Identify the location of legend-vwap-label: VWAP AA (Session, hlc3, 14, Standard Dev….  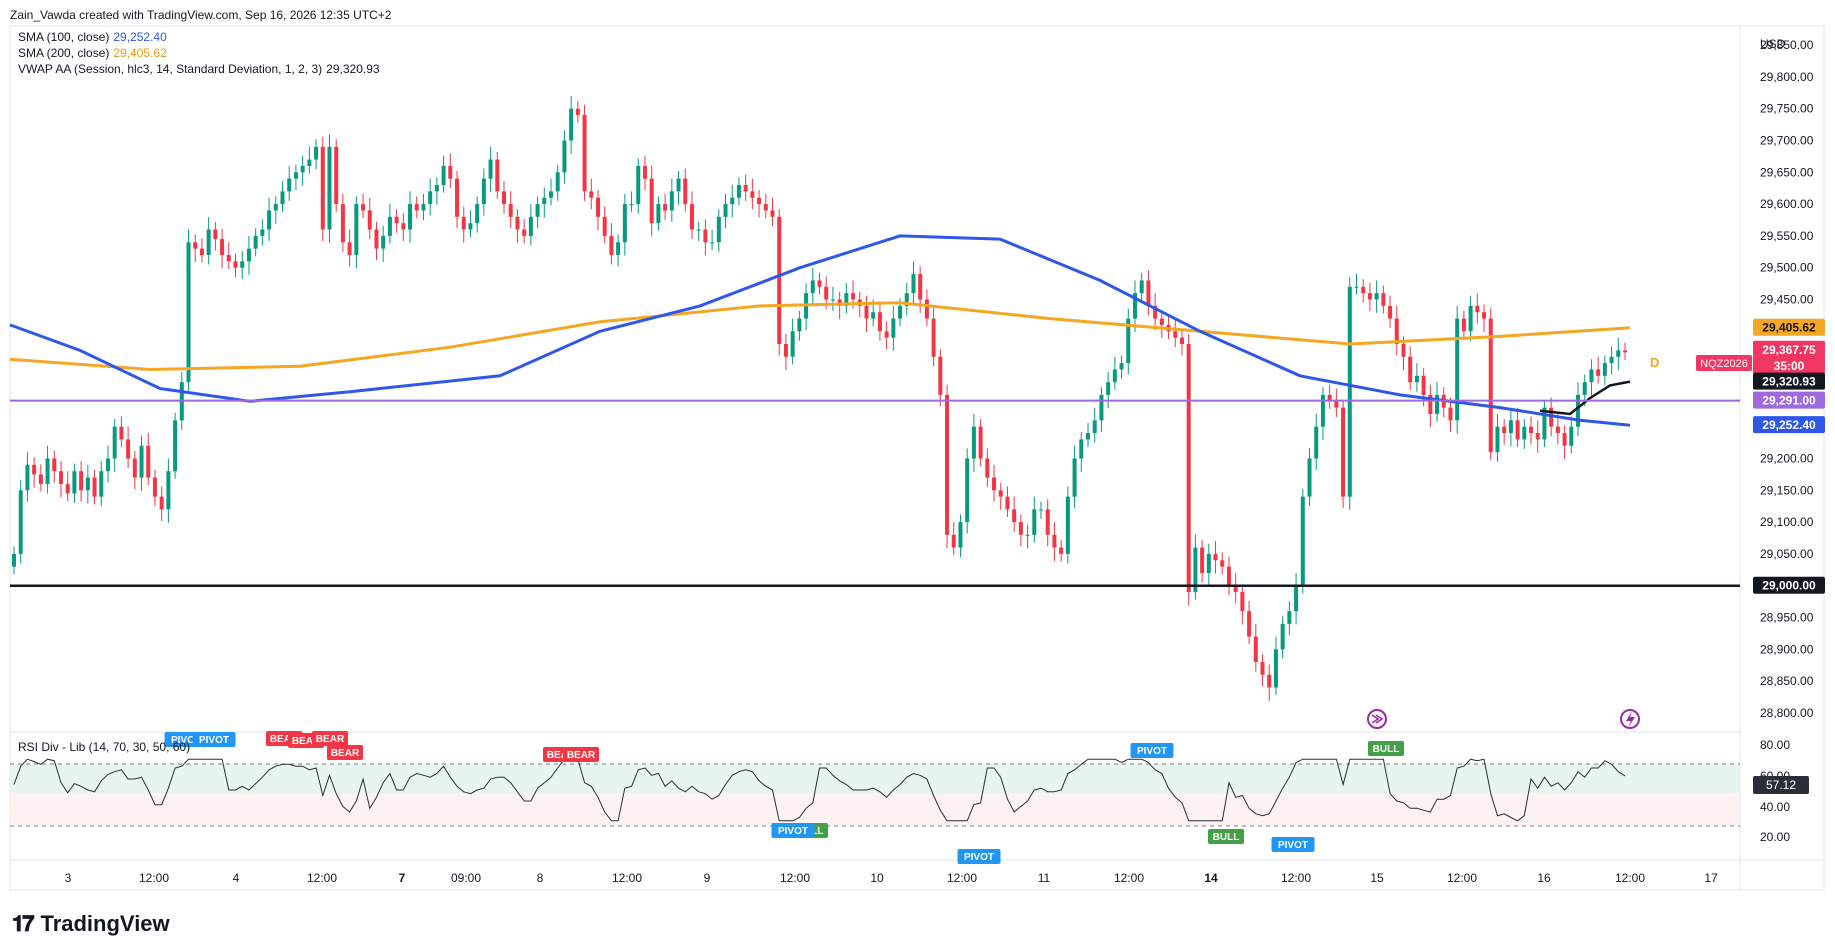
(170, 69).